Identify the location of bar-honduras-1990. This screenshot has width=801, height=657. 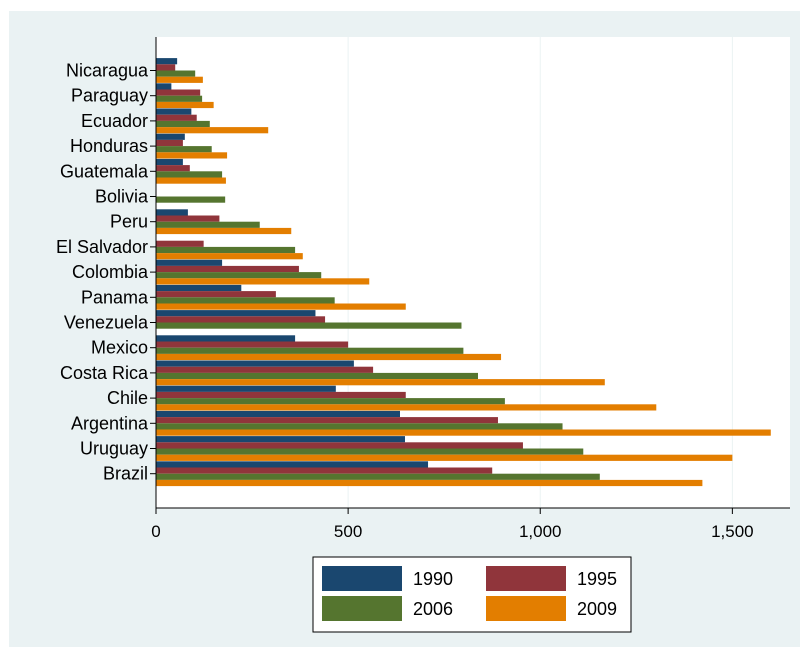
(170, 136).